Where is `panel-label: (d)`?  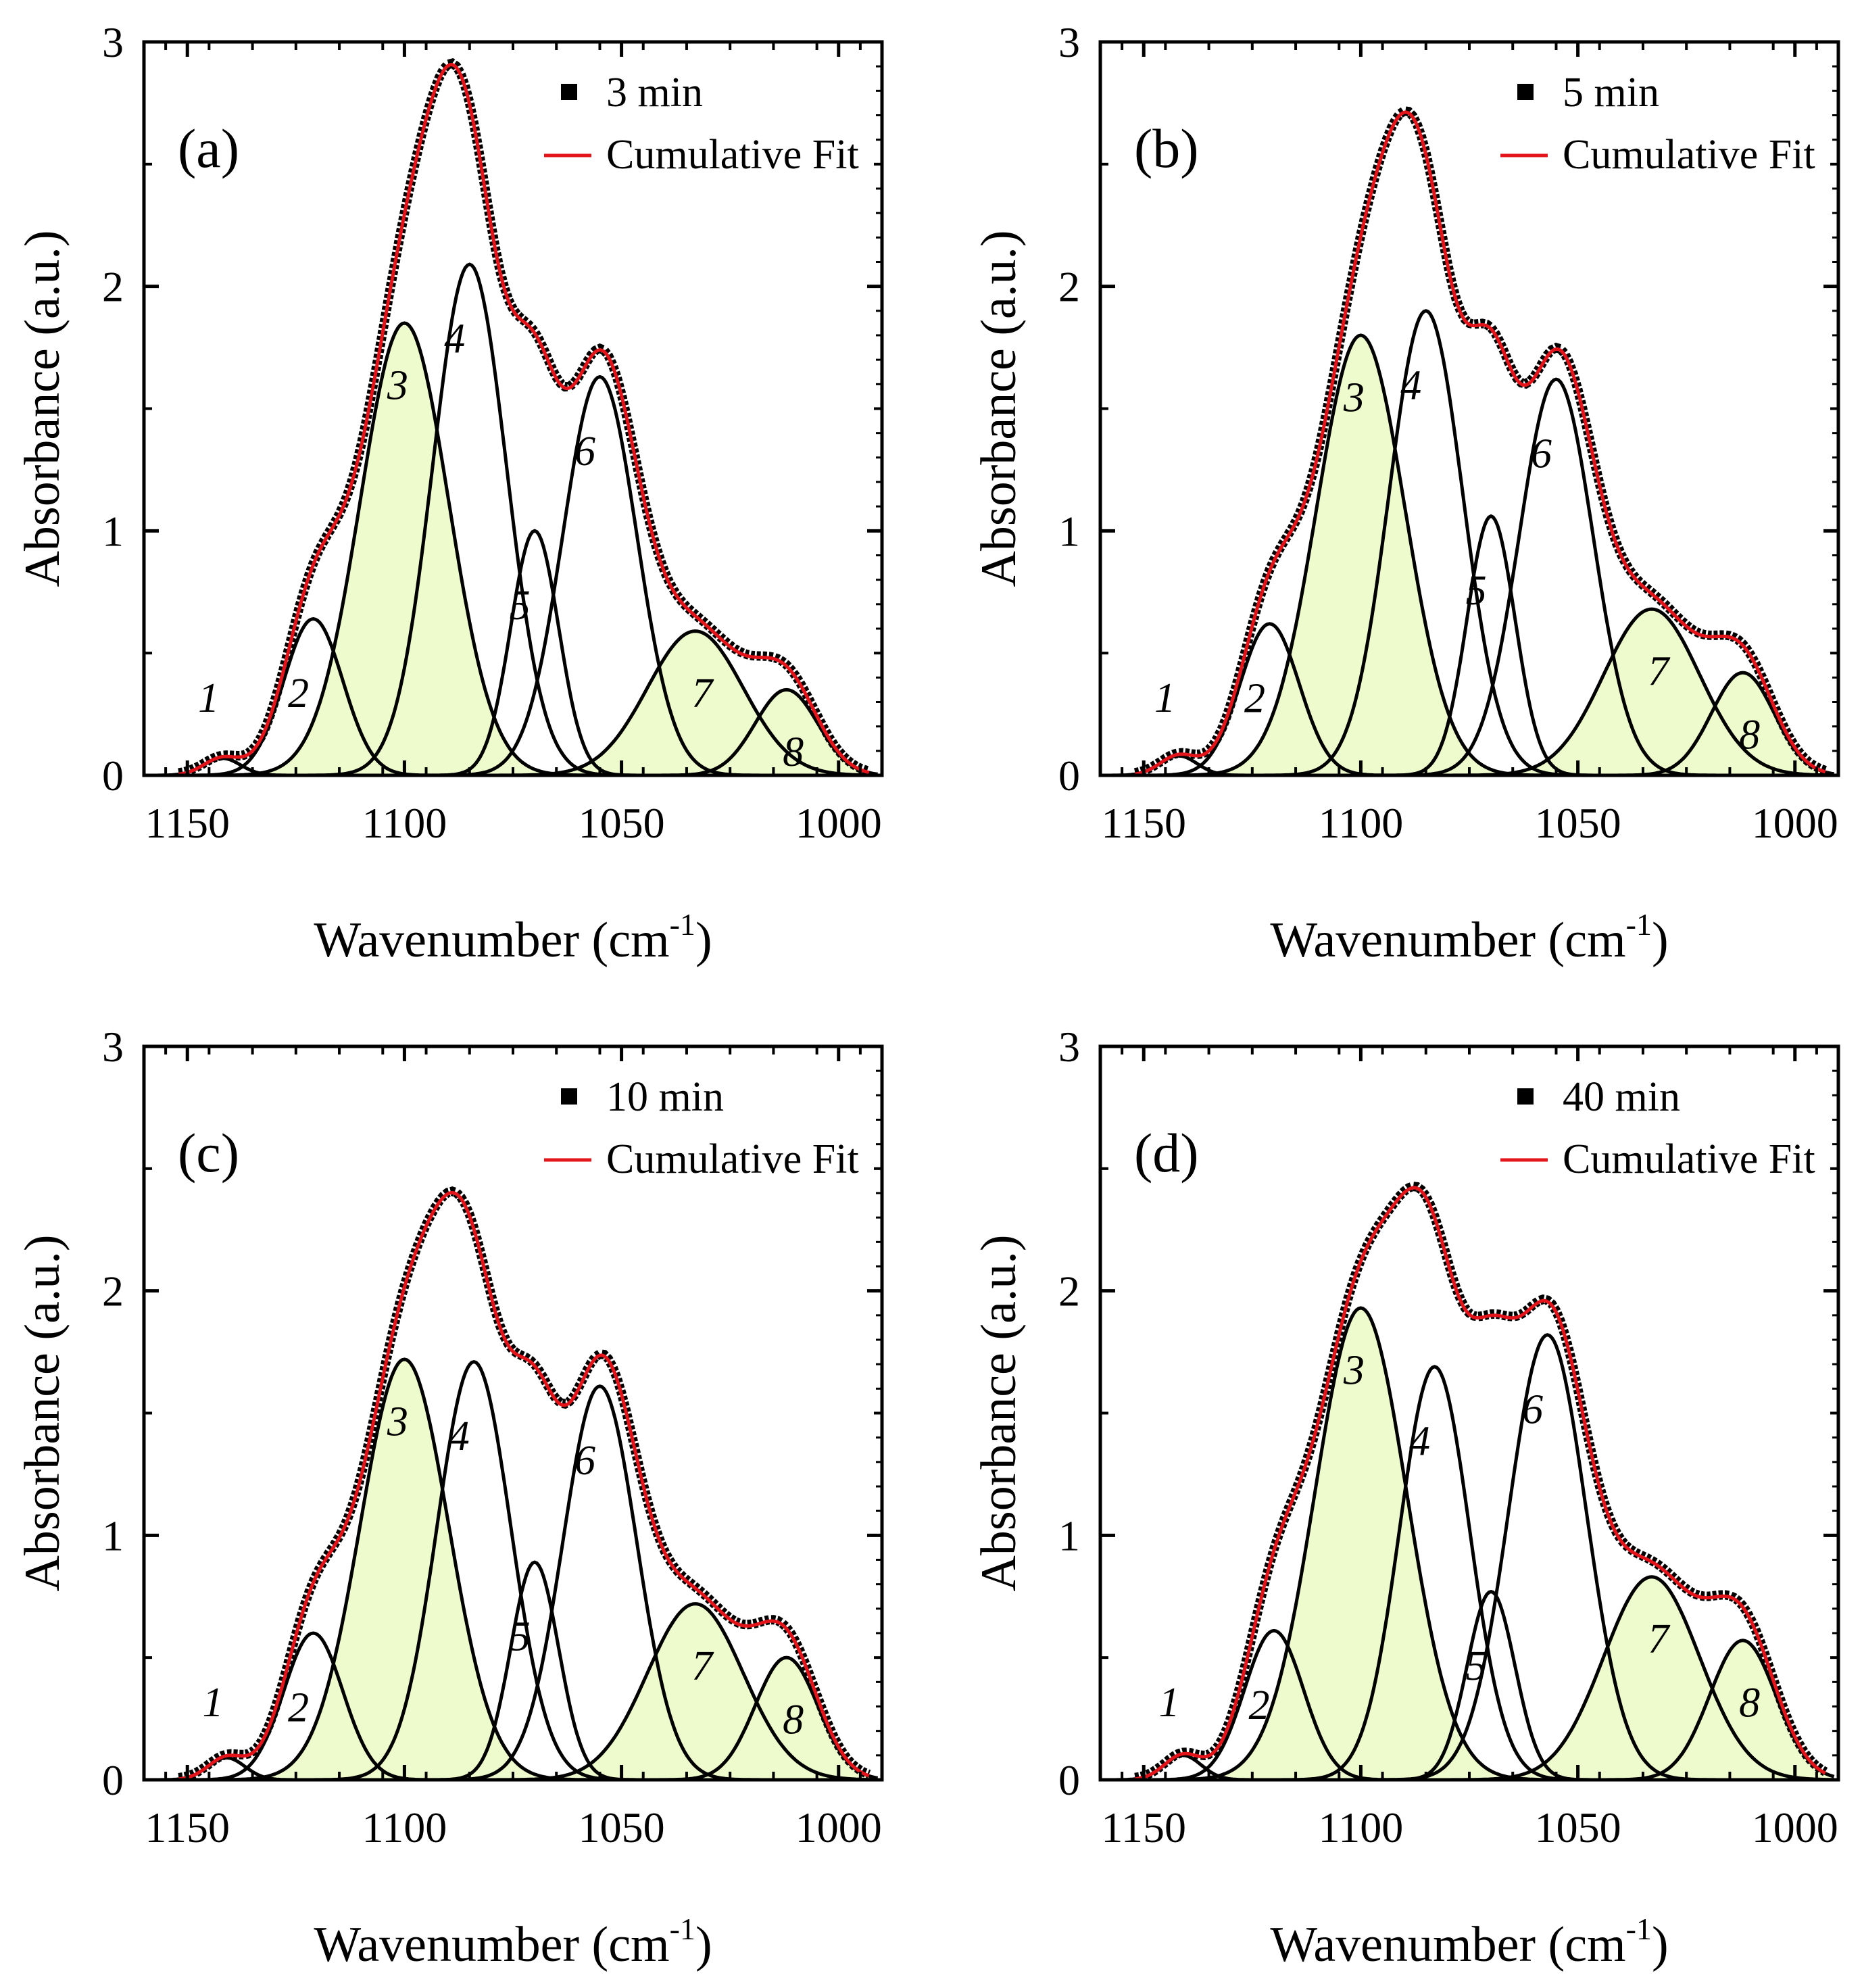 panel-label: (d) is located at coordinates (1166, 1153).